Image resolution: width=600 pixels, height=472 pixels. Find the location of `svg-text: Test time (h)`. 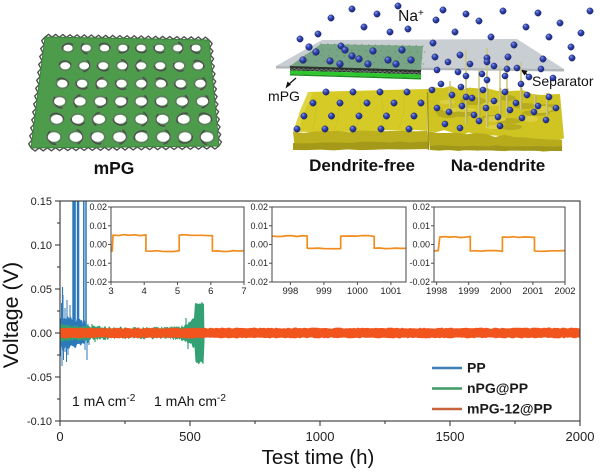

svg-text: Test time (h) is located at coordinates (318, 457).